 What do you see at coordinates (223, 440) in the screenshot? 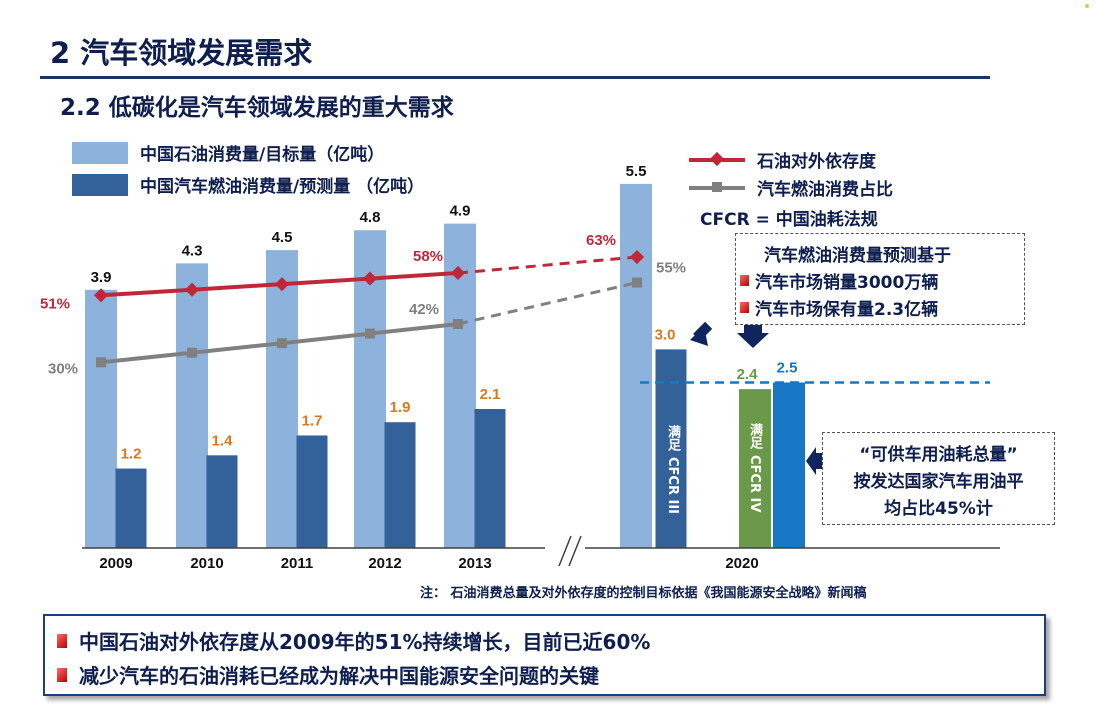
I see `bar-vehicle-fuel-value: 1.4` at bounding box center [223, 440].